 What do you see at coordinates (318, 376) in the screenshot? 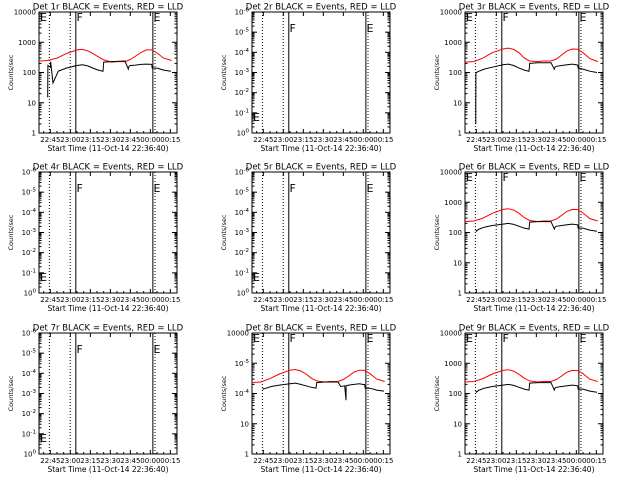
I see `lld-red-series-line` at bounding box center [318, 376].